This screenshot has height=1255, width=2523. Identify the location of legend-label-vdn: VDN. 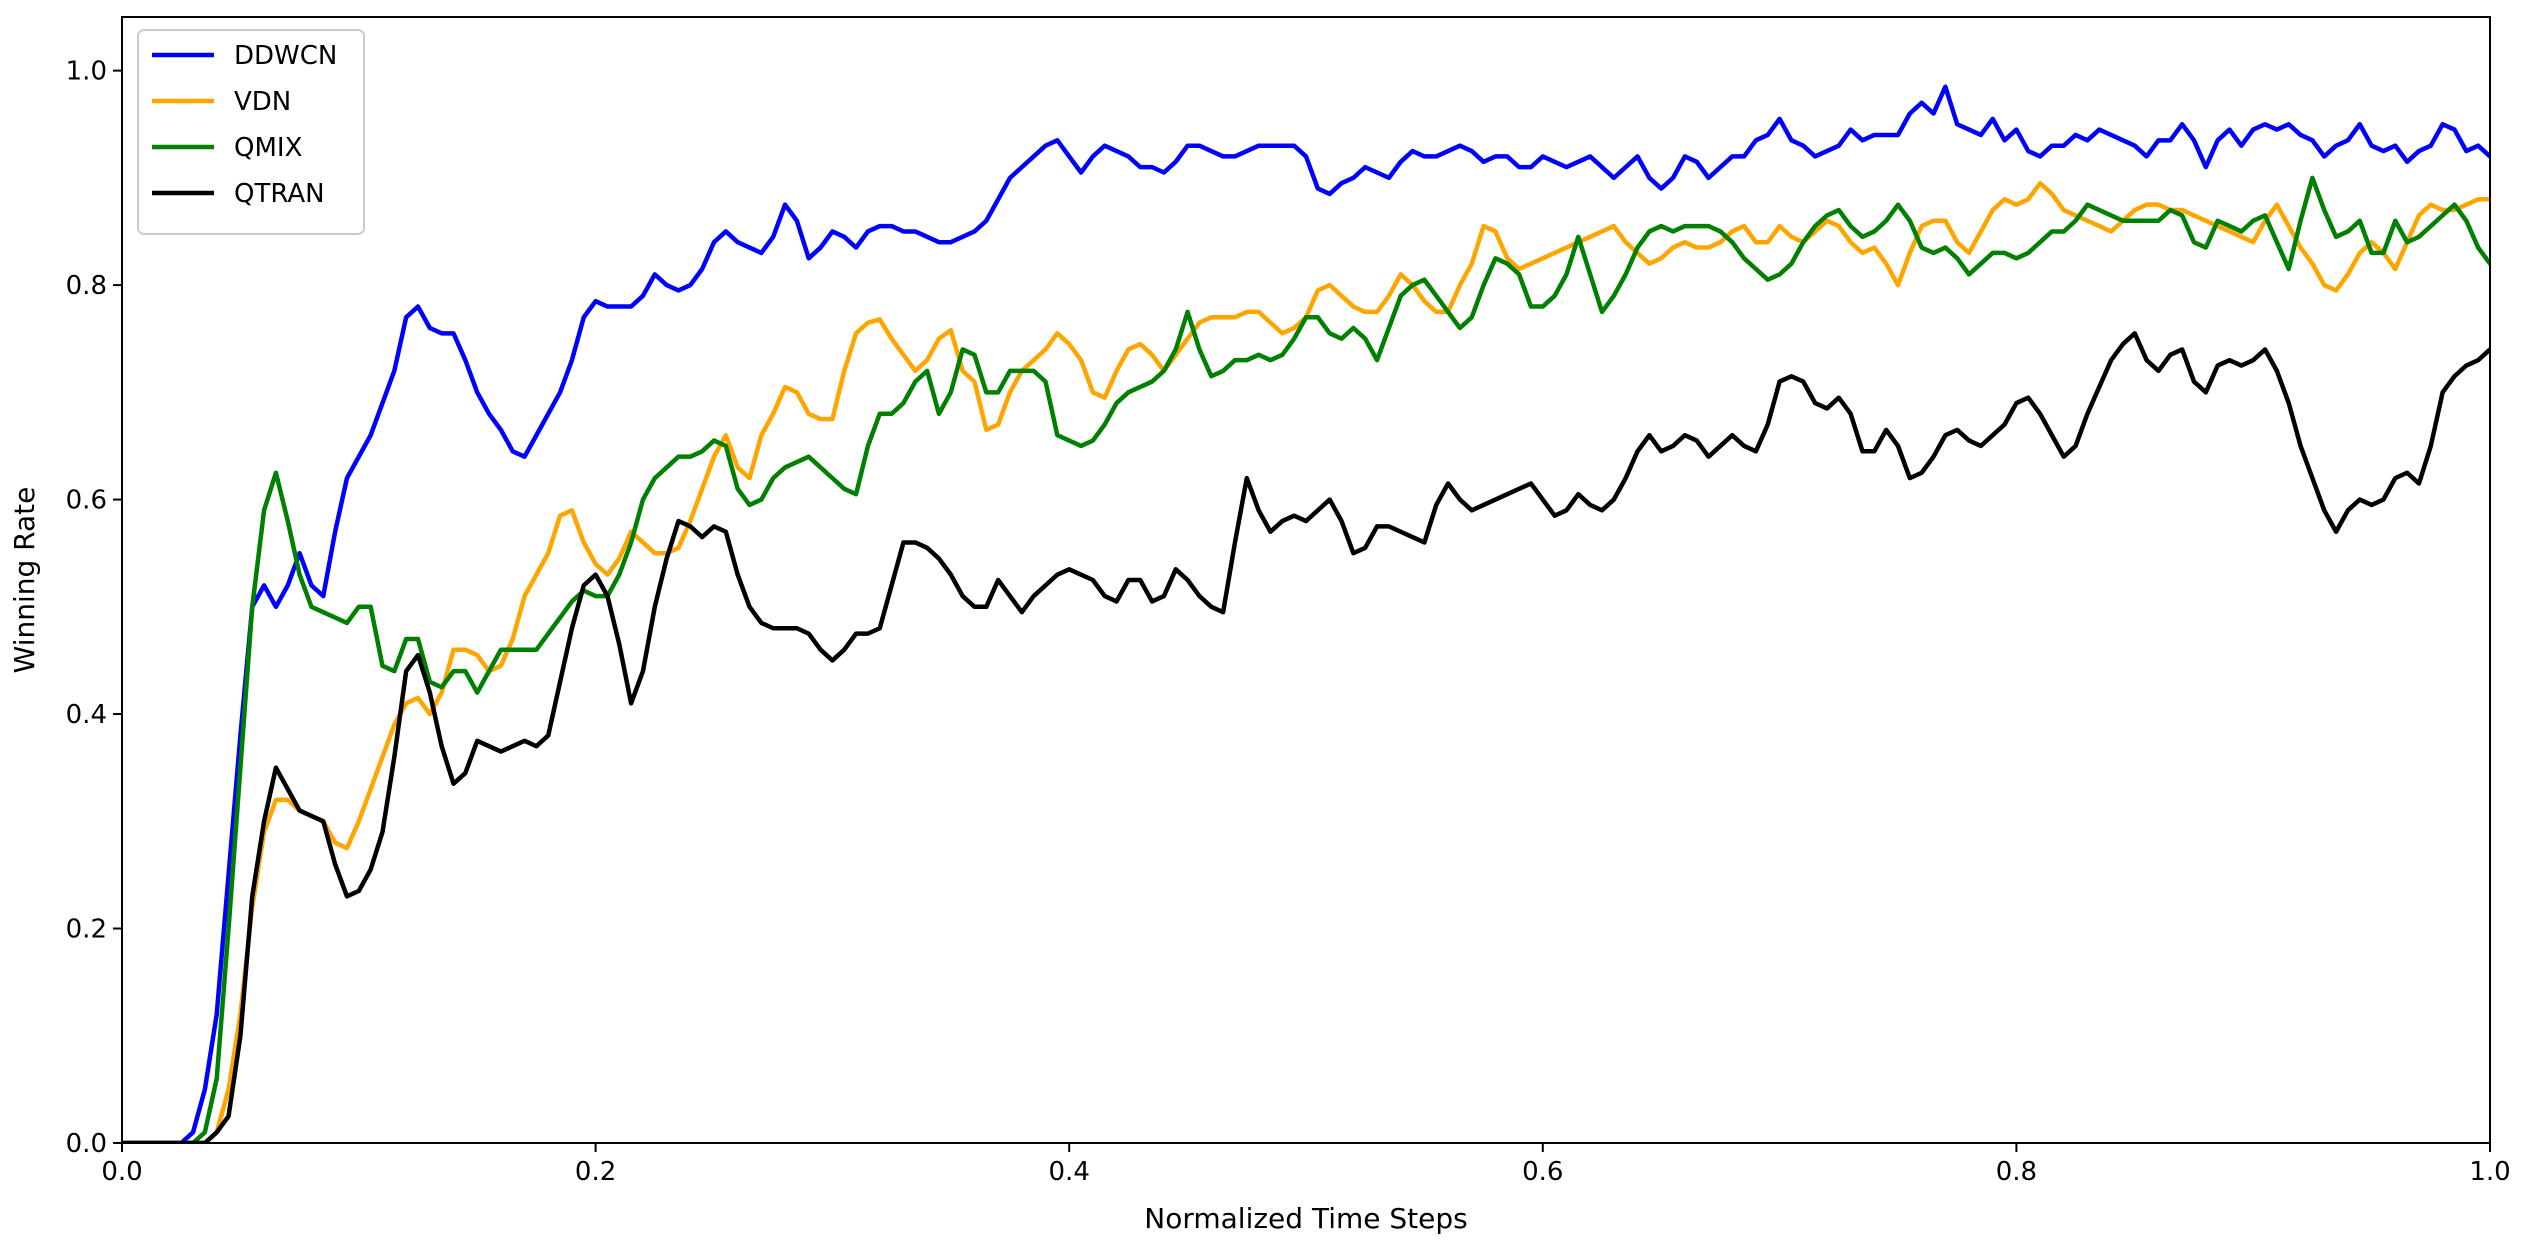
(262, 102).